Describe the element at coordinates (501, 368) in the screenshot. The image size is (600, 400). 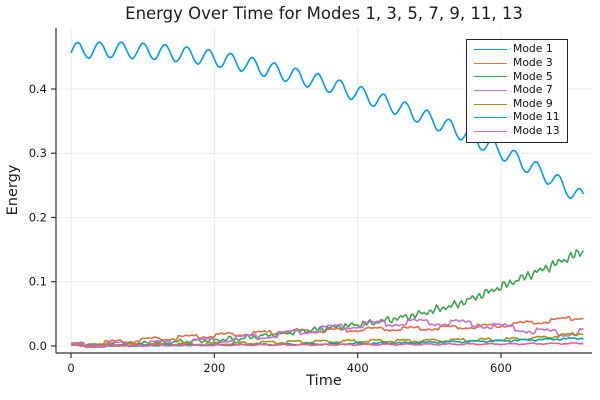
I see `x-tick-label: 600` at that location.